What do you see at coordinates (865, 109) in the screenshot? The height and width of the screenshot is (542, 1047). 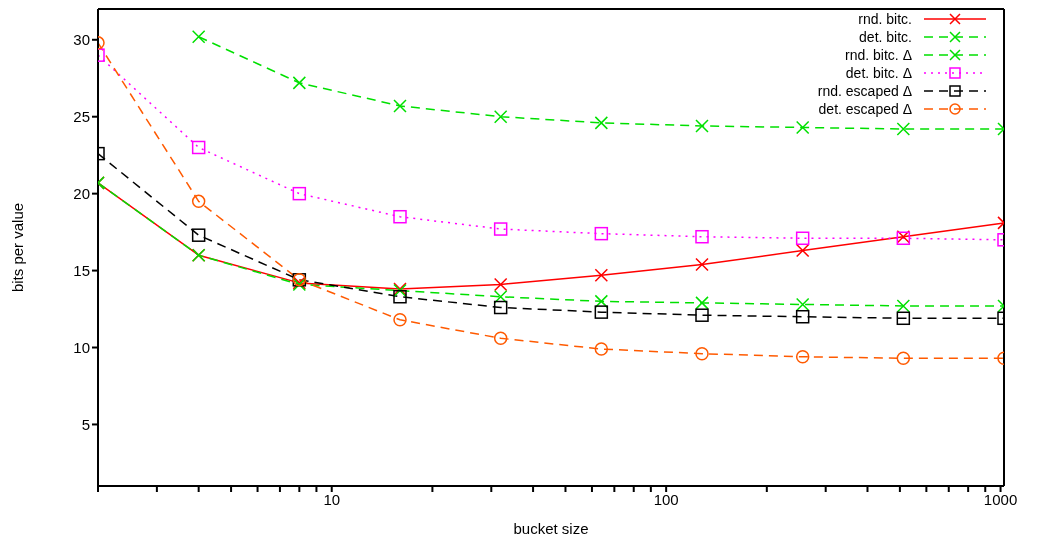 I see `legend-label: det. escaped Δ` at bounding box center [865, 109].